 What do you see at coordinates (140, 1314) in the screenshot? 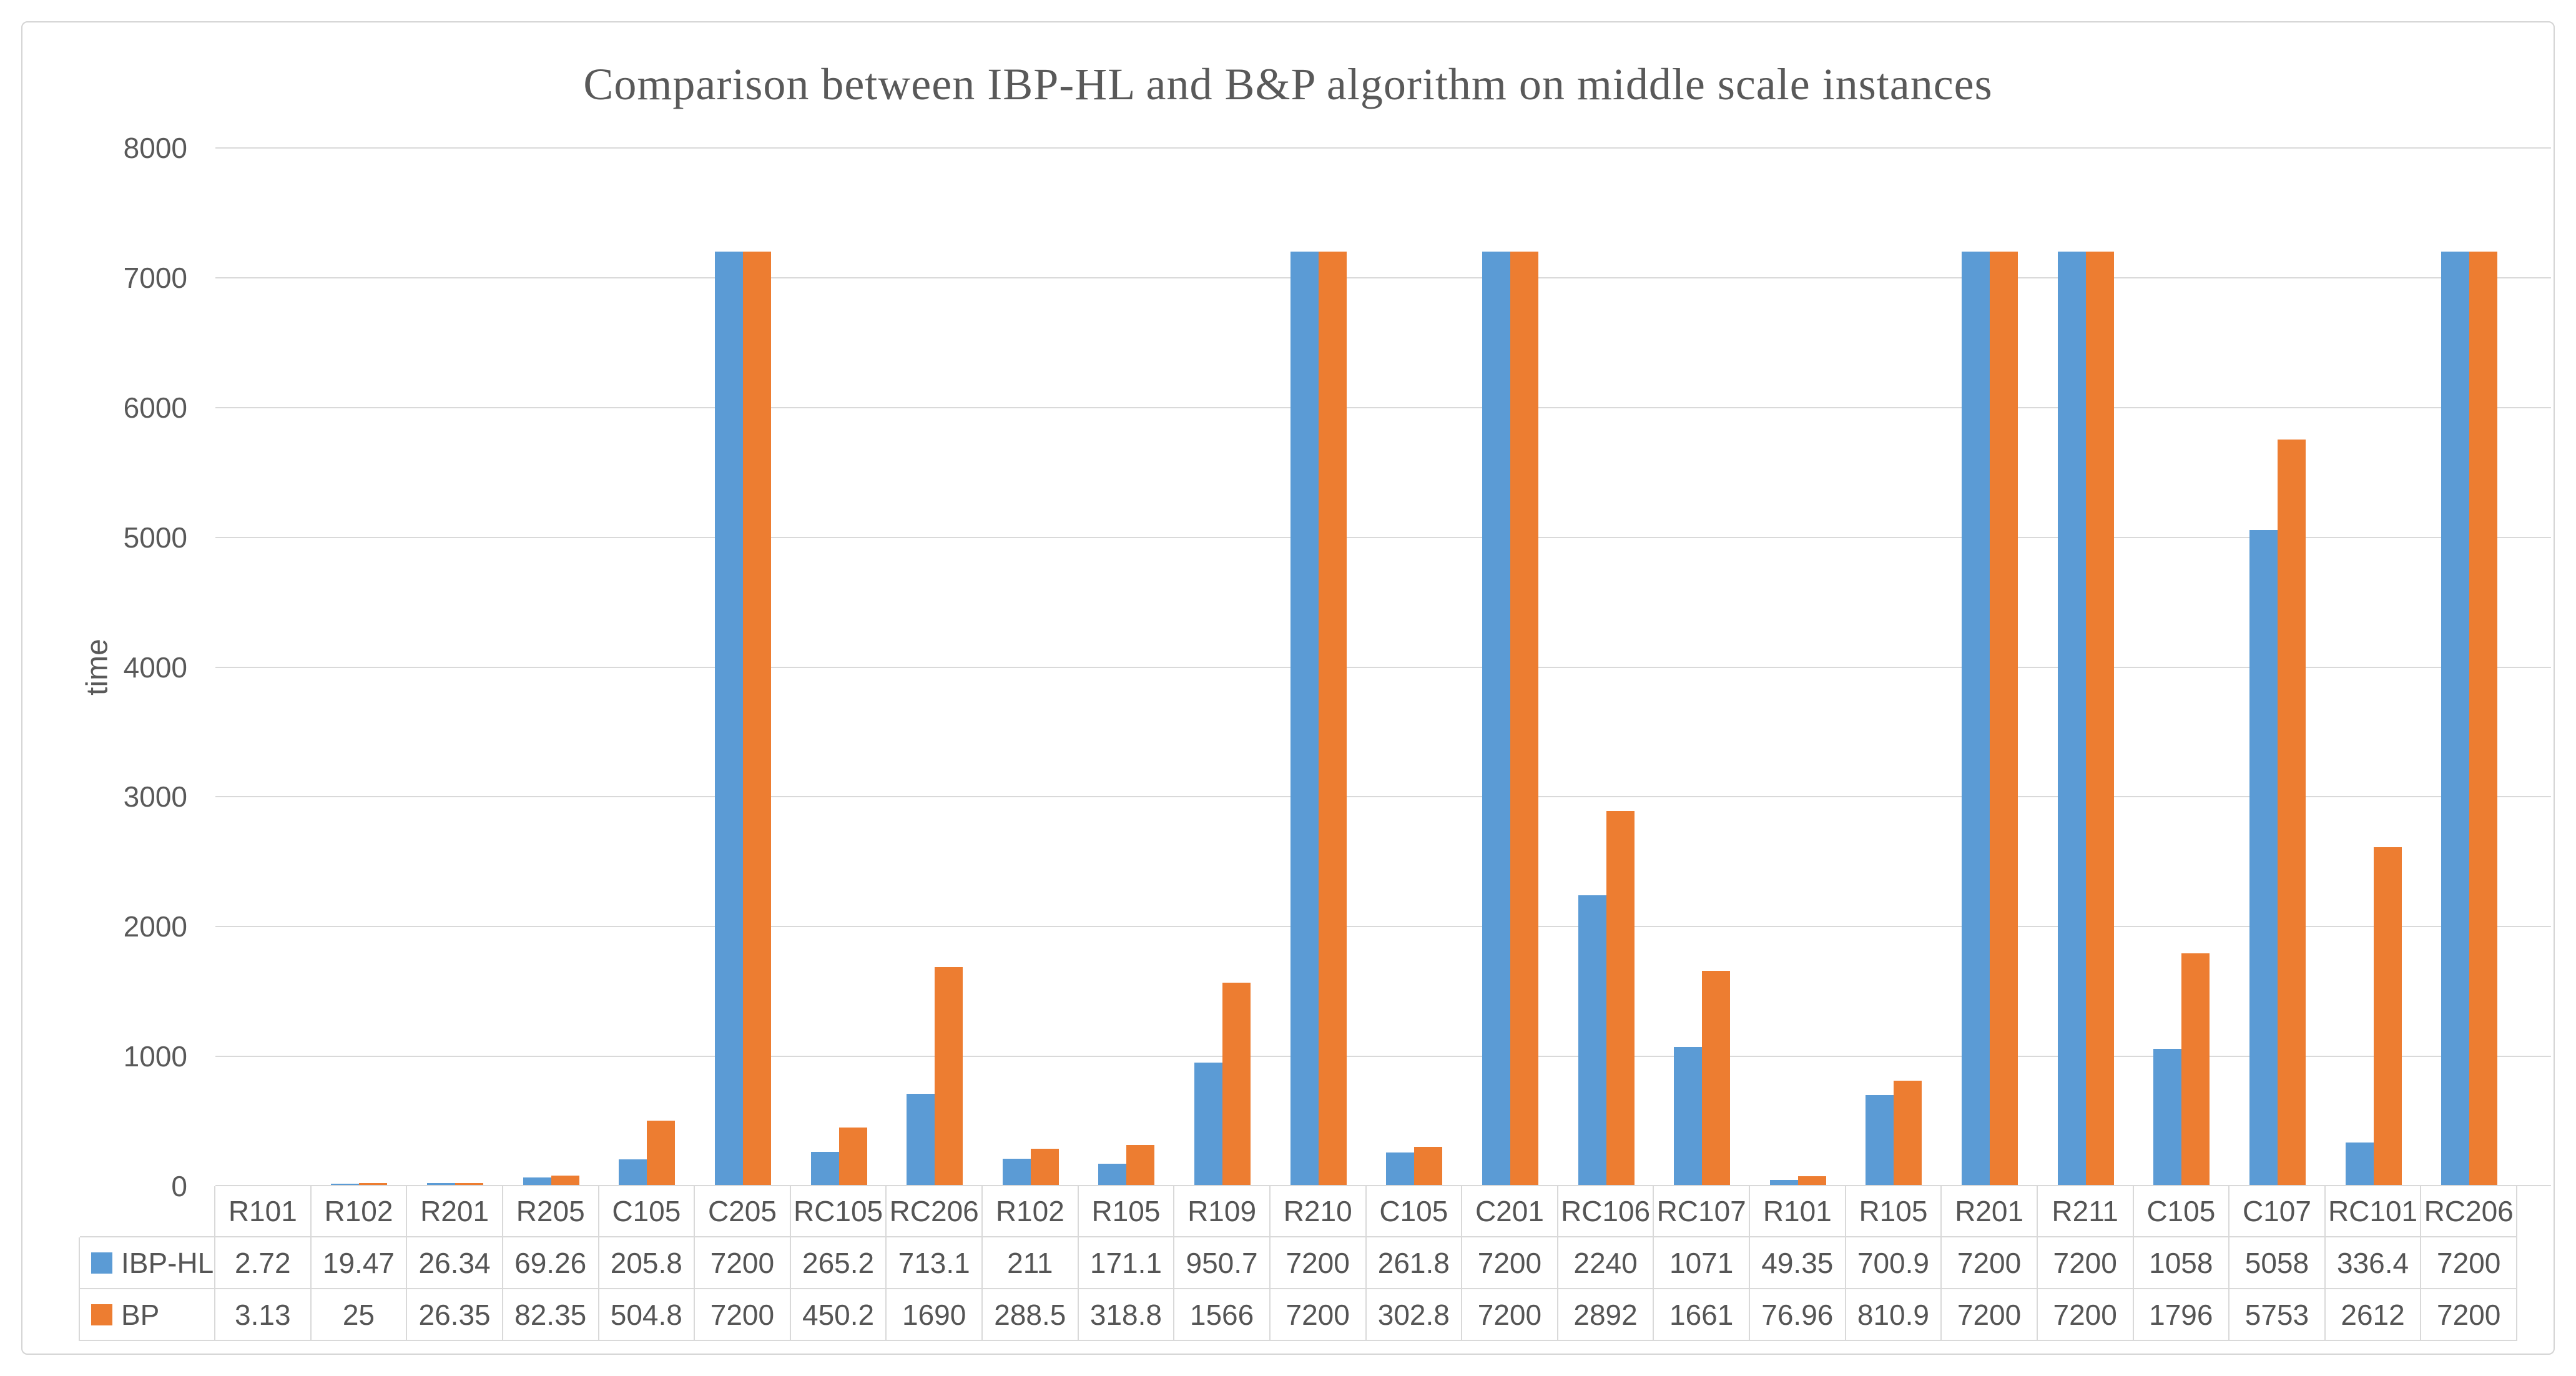
I see `legend-series-name: BP` at bounding box center [140, 1314].